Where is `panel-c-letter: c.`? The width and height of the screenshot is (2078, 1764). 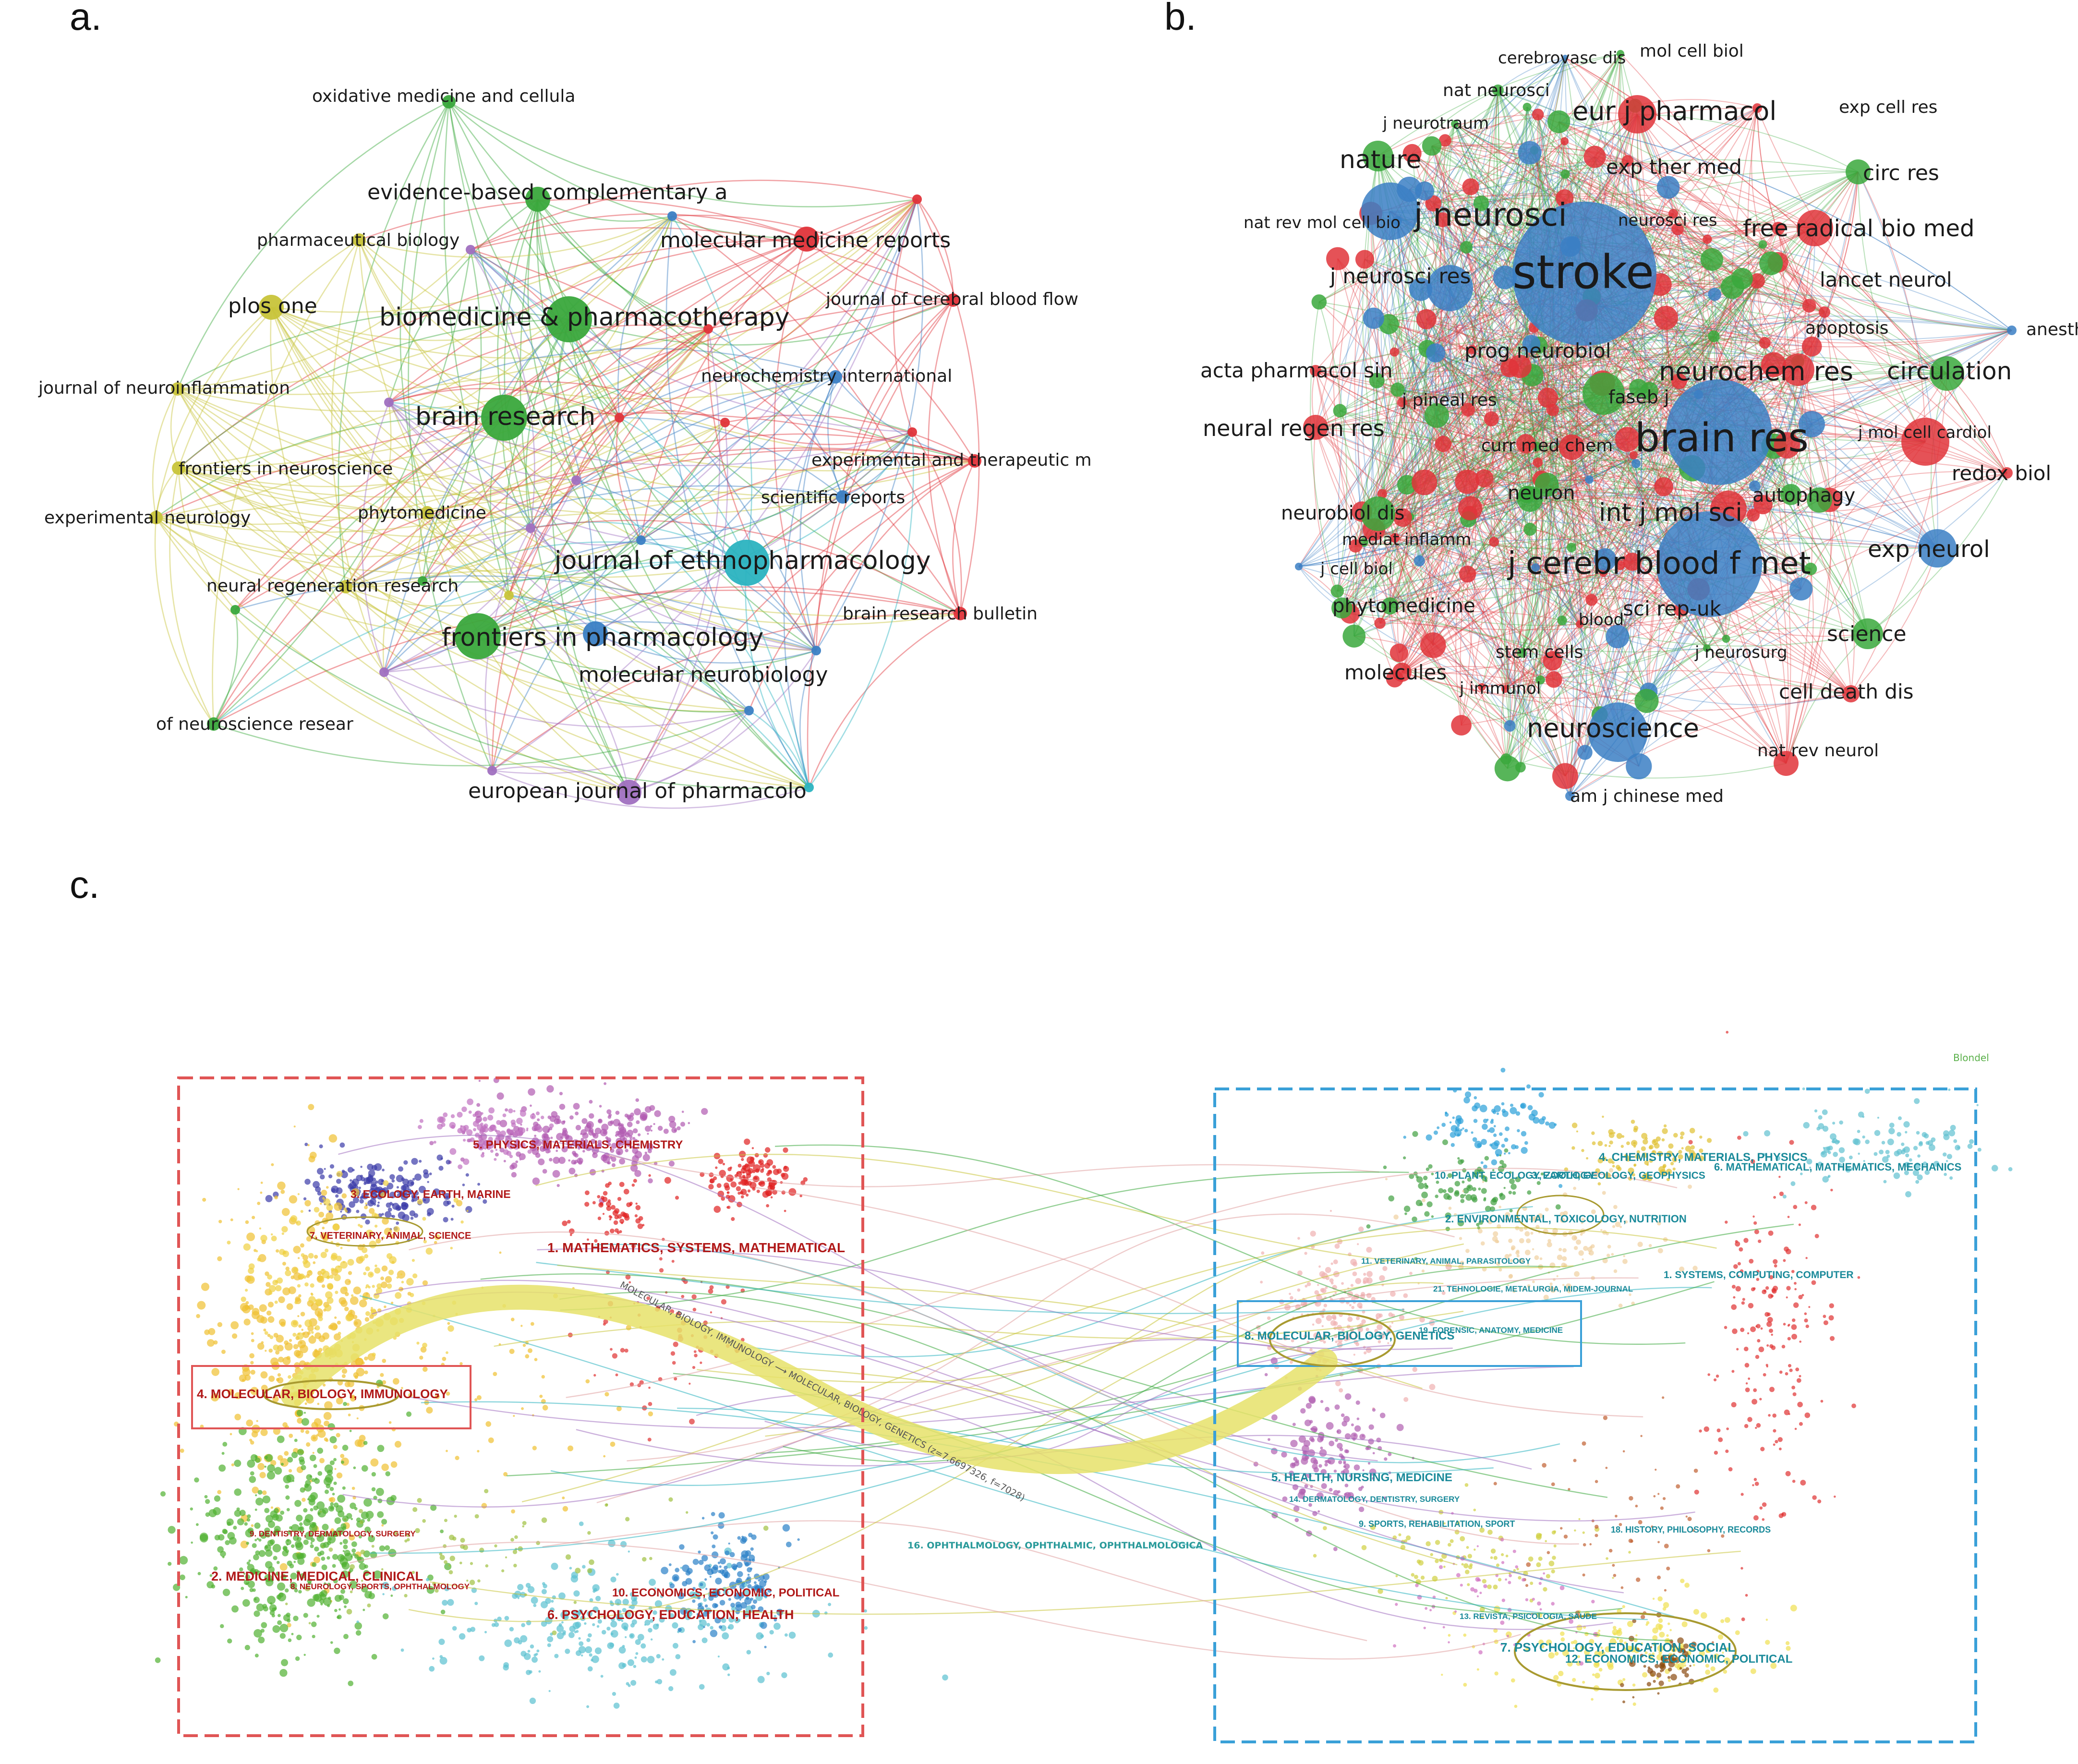 panel-c-letter: c. is located at coordinates (84, 884).